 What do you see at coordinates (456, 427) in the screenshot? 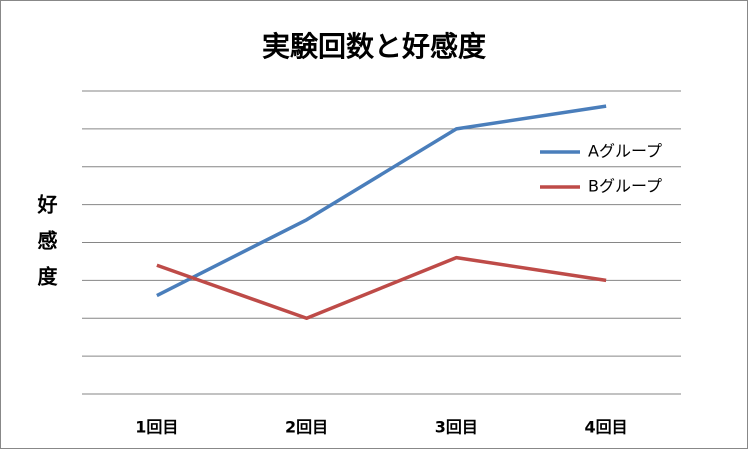
I see `x-tick-label: 3回目` at bounding box center [456, 427].